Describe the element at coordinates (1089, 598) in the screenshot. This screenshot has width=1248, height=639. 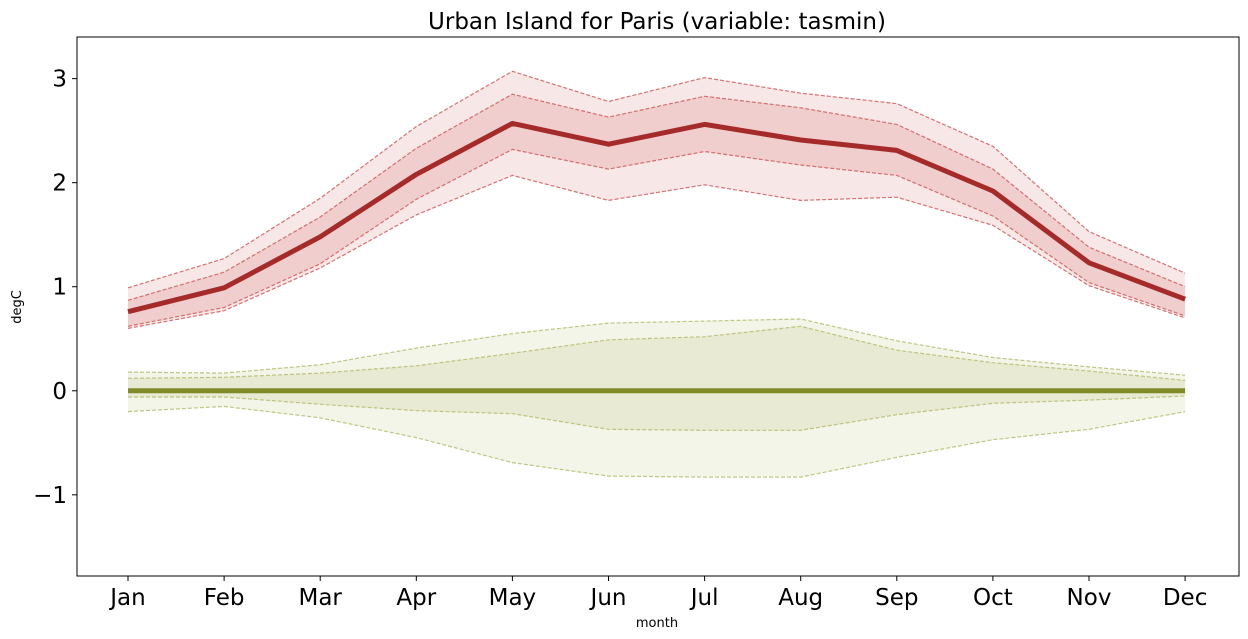
I see `x-tick-label: Nov` at that location.